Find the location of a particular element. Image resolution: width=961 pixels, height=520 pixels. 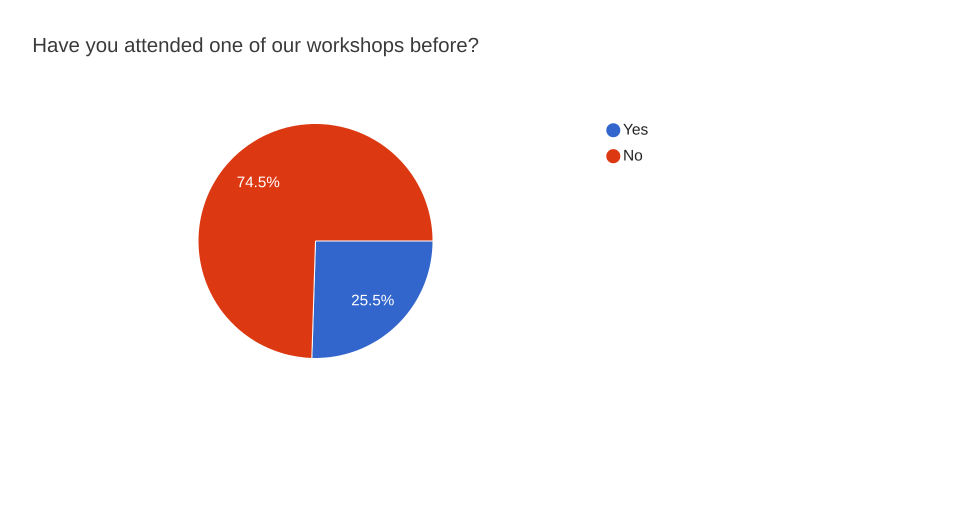

legend-label: No is located at coordinates (633, 155).